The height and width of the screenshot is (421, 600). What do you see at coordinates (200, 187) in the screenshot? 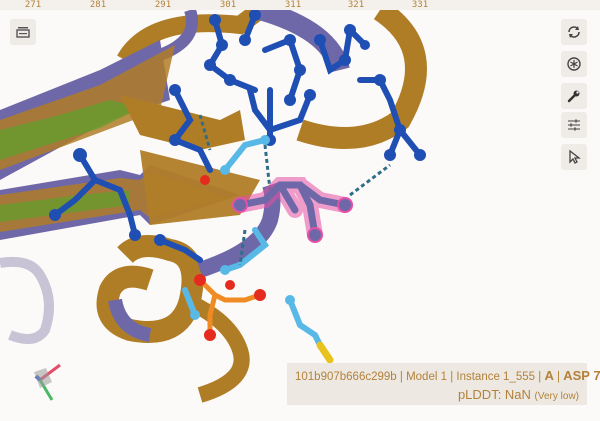
I see `beta-arrow-lower` at bounding box center [200, 187].